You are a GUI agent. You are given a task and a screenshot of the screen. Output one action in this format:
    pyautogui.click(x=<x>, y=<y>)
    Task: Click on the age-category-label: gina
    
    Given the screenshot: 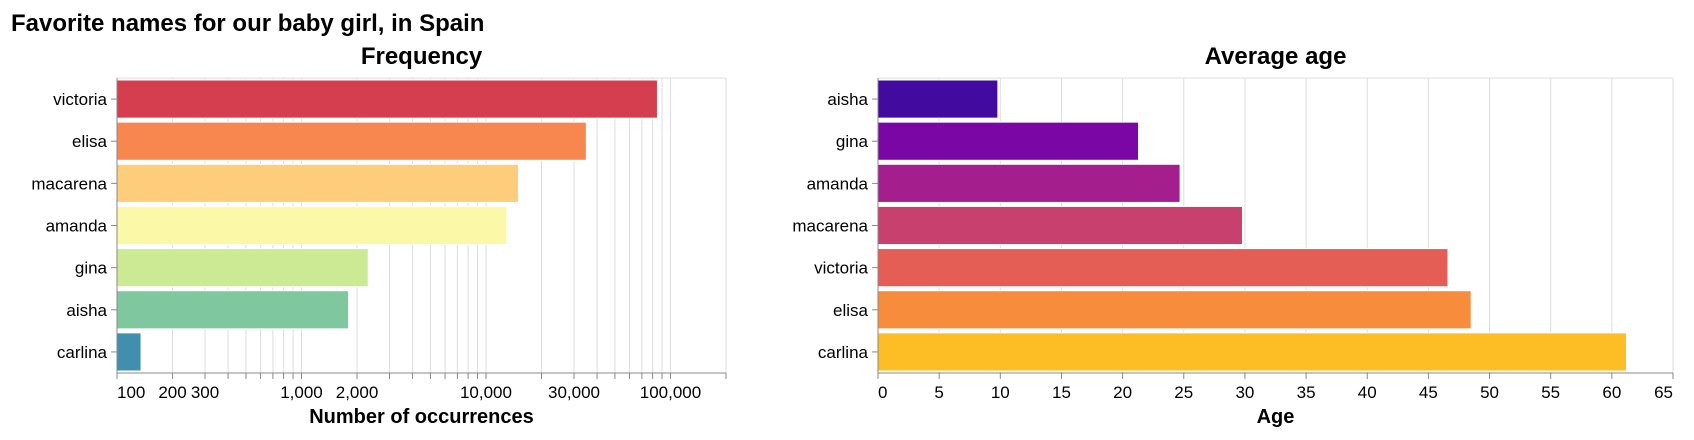 What is the action you would take?
    pyautogui.click(x=852, y=141)
    